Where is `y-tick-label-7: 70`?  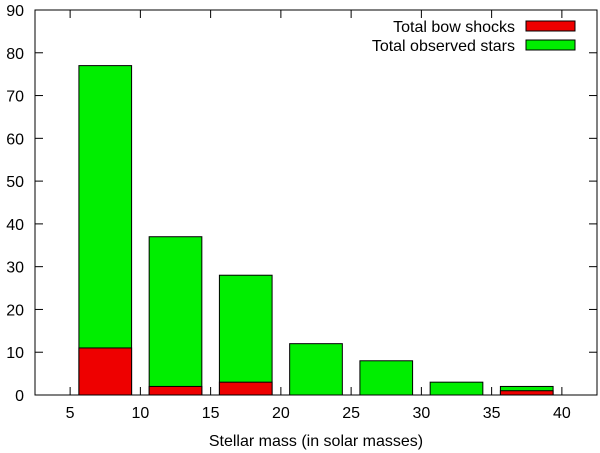
y-tick-label-7: 70 is located at coordinates (15, 97).